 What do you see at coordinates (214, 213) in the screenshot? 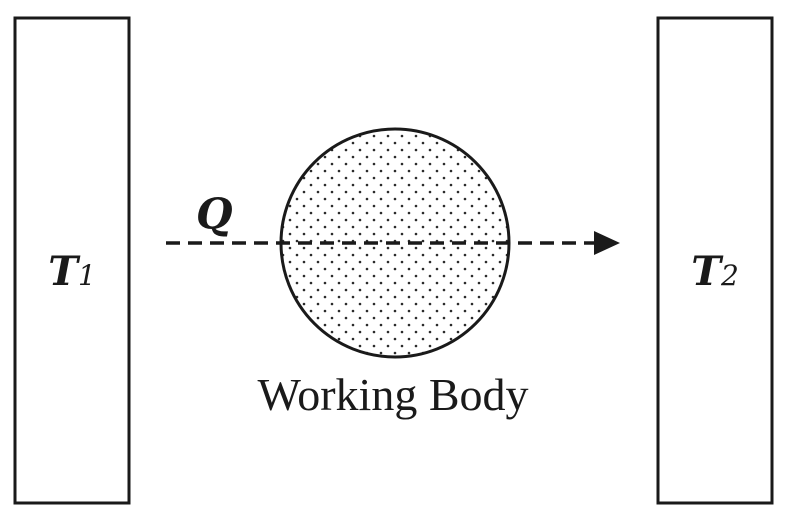
I see `heat-flow-label: Q` at bounding box center [214, 213].